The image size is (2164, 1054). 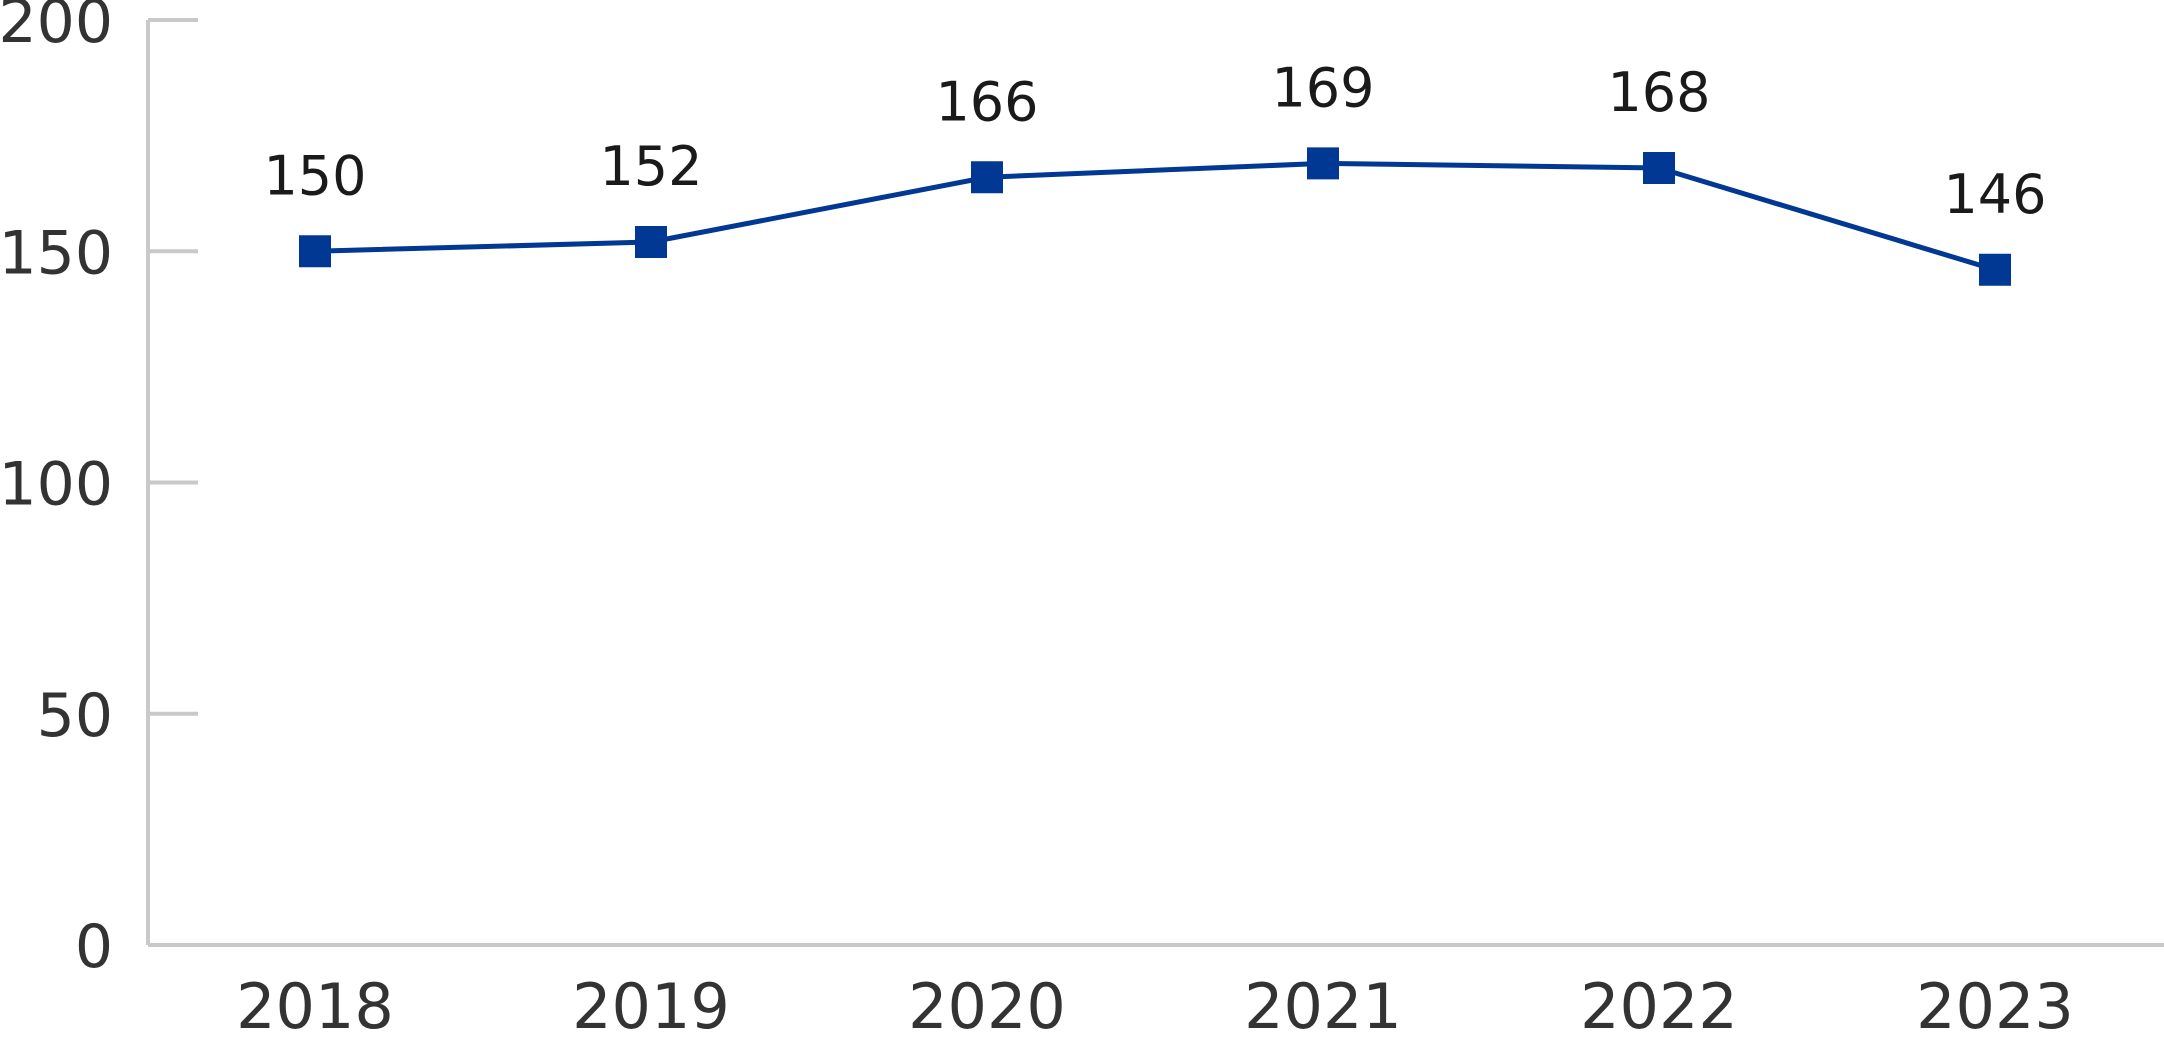 What do you see at coordinates (651, 1006) in the screenshot?
I see `x-tick-label: 2019` at bounding box center [651, 1006].